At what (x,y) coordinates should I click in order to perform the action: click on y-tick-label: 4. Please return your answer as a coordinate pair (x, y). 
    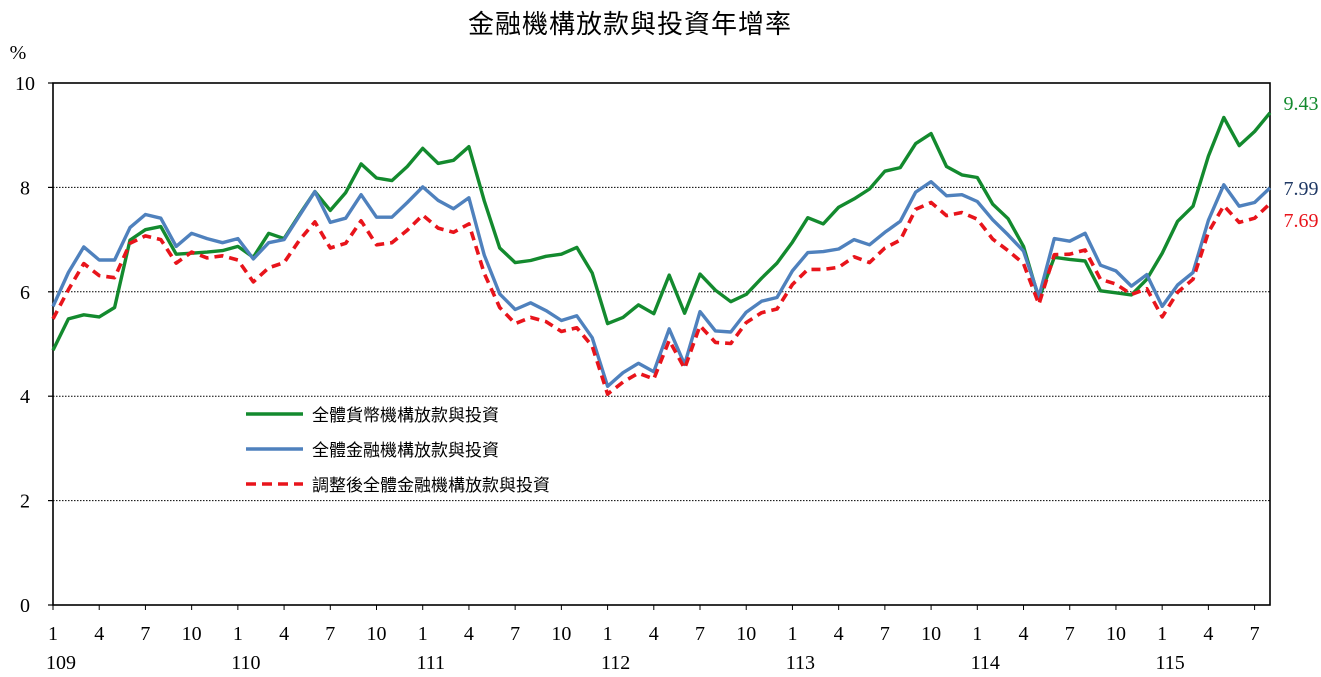
    Looking at the image, I should click on (25, 397).